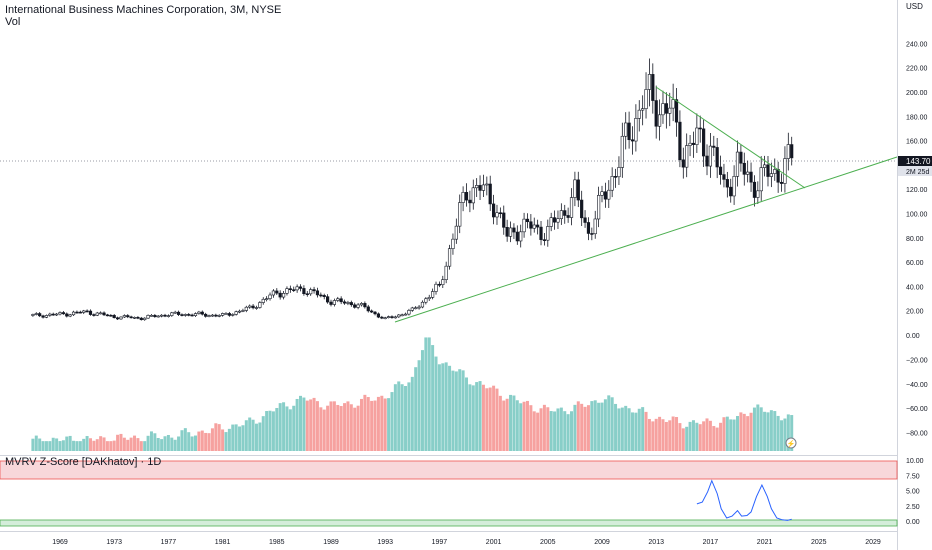 The height and width of the screenshot is (550, 932). Describe the element at coordinates (548, 542) in the screenshot. I see `time-tick-label: 2005` at that location.